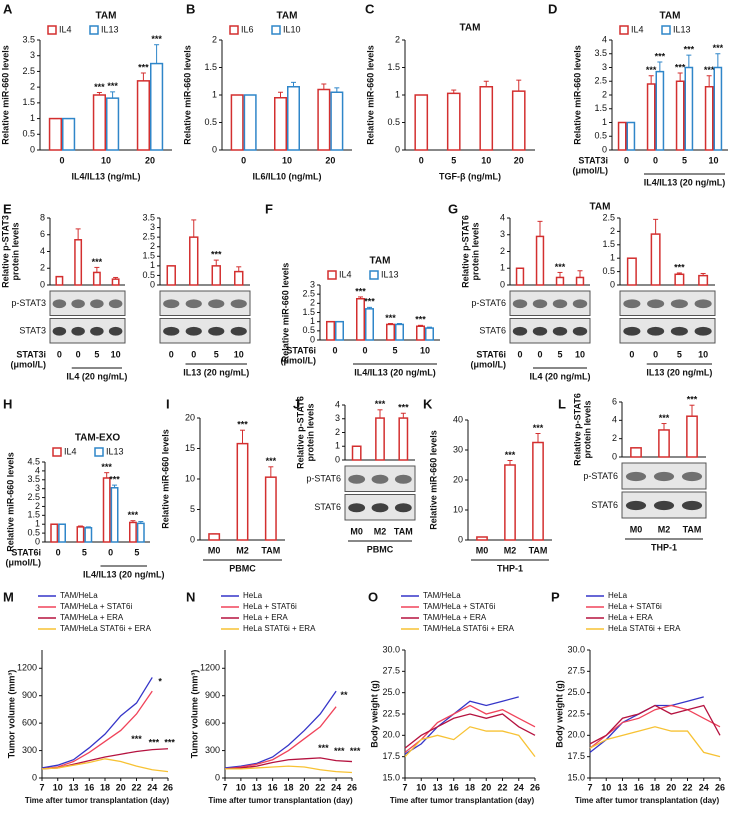 Image resolution: width=732 pixels, height=818 pixels. I want to click on y-tick-label: 300, so click(212, 750).